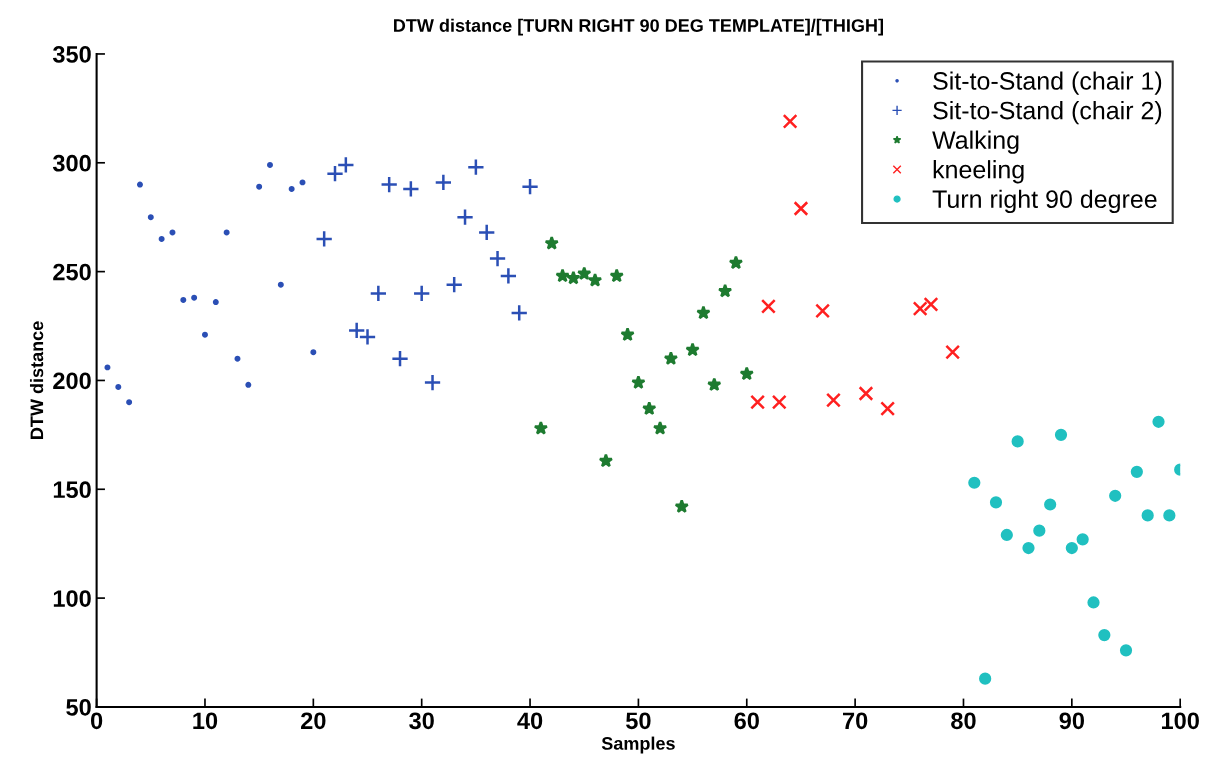 Image resolution: width=1223 pixels, height=782 pixels. Describe the element at coordinates (96, 721) in the screenshot. I see `x-tick-label: 0` at that location.